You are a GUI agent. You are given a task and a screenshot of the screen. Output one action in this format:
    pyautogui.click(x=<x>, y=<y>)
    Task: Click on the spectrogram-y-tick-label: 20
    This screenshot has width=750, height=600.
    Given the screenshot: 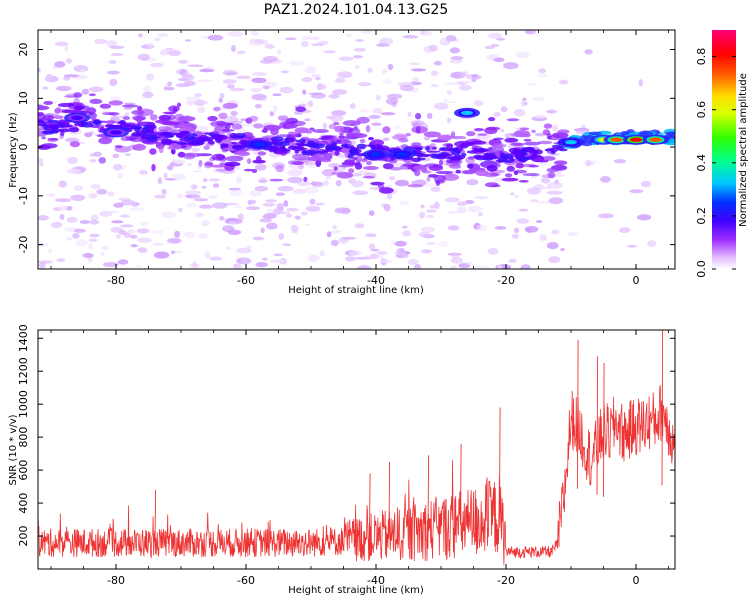 What is the action you would take?
    pyautogui.click(x=23, y=50)
    